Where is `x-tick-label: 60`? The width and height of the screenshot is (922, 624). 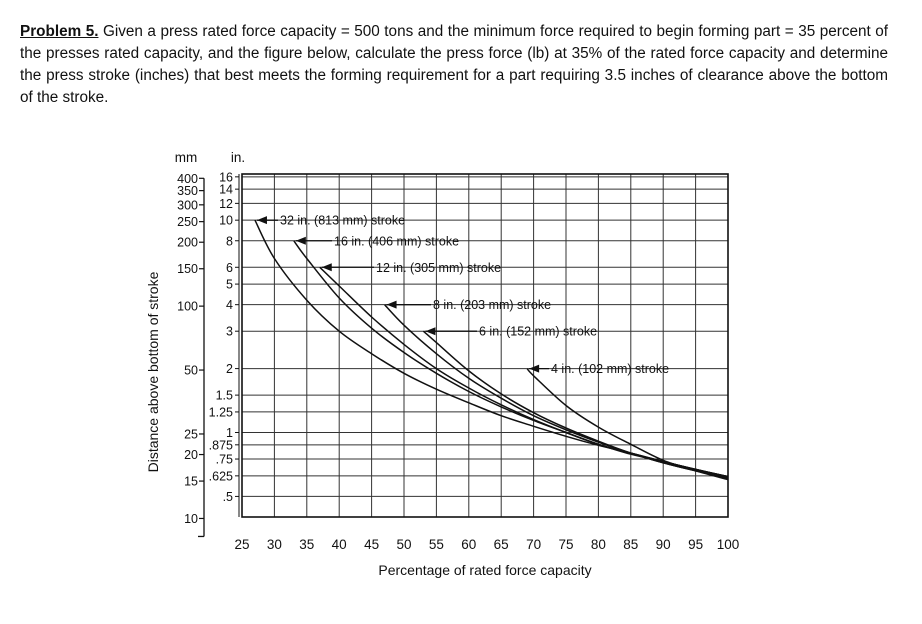
x-tick-label: 60 is located at coordinates (468, 544).